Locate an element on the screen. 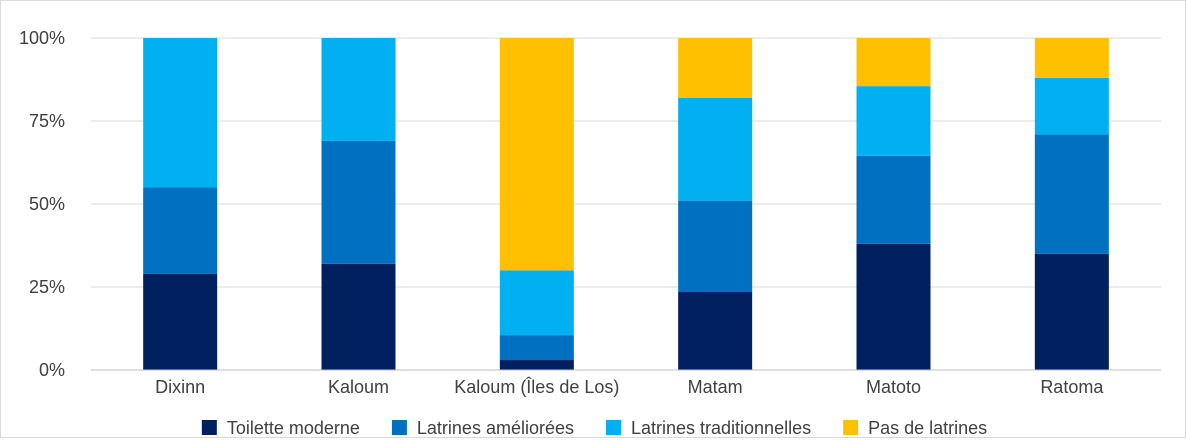 Image resolution: width=1187 pixels, height=440 pixels. x-category-label: Matoto is located at coordinates (893, 387).